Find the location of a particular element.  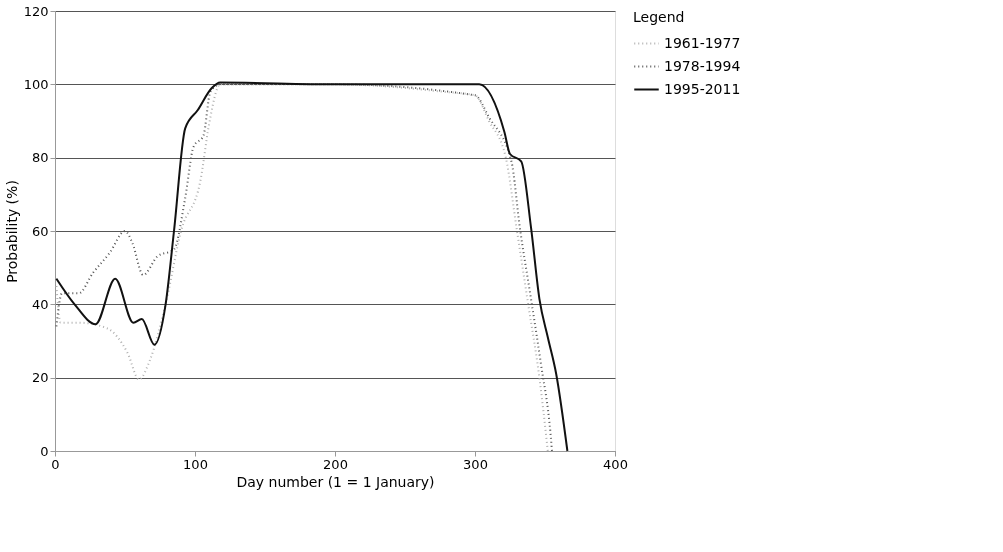

y-tick-label: 20 is located at coordinates (40, 378).